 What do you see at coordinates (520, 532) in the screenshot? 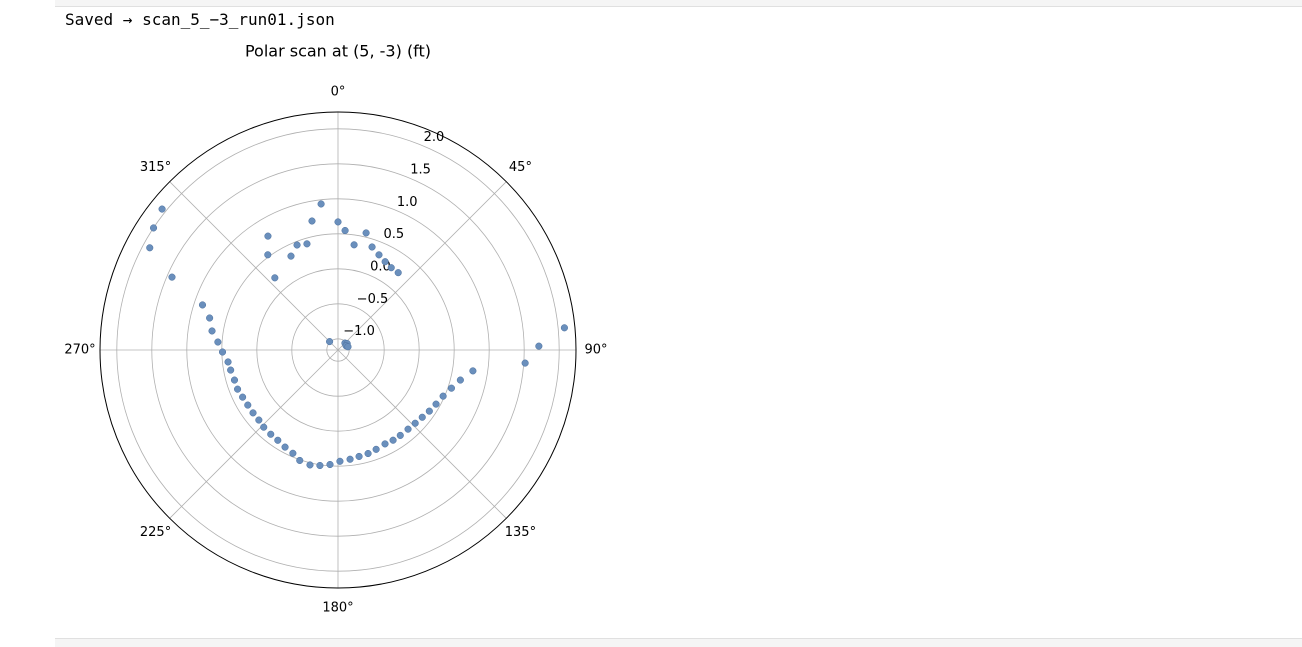
I see `theta-tick-label: 135°` at bounding box center [520, 532].